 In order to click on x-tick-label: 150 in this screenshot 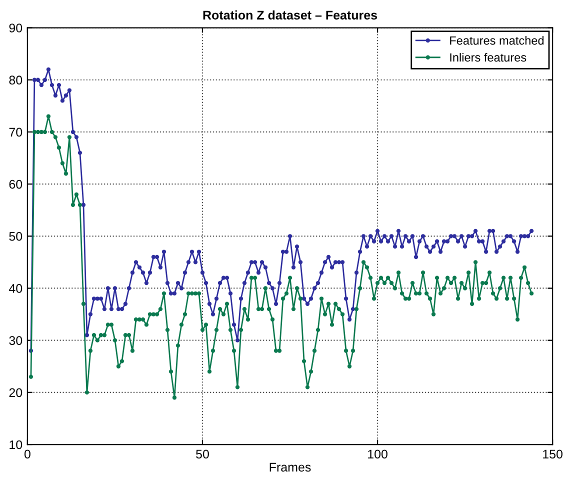, I will do `click(552, 454)`.